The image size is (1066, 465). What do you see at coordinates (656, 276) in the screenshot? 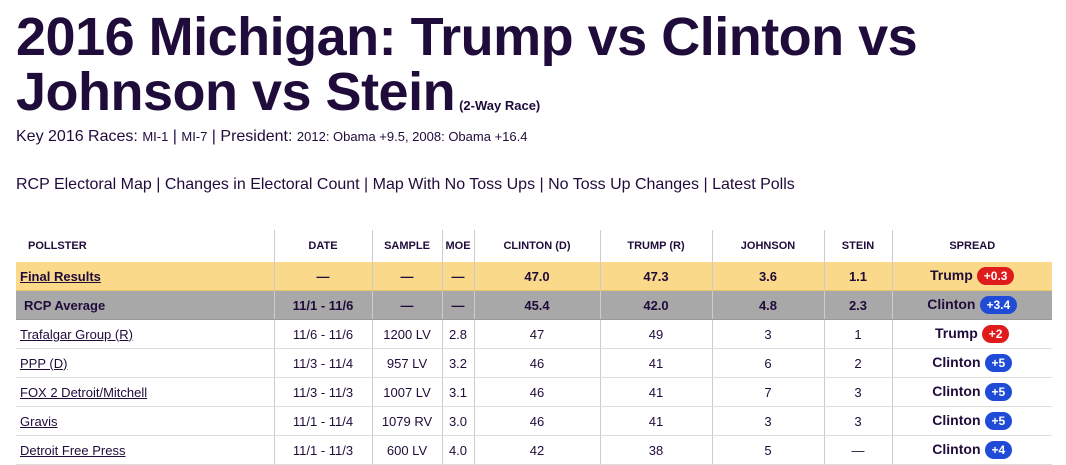
I see `final-results-trump: 47.3` at bounding box center [656, 276].